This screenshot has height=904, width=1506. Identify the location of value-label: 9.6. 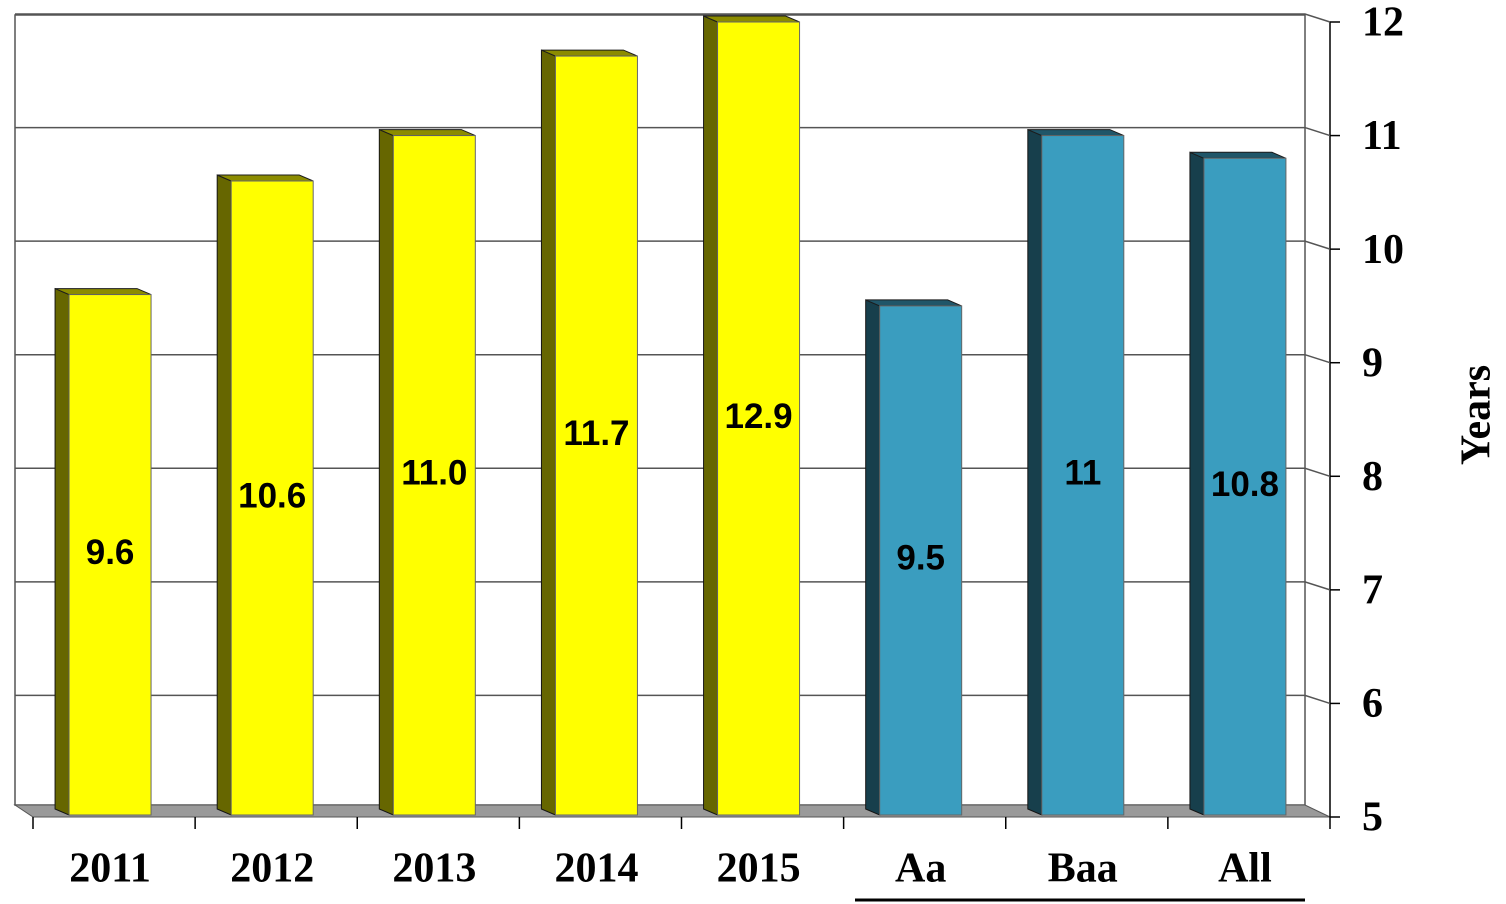
(110, 552).